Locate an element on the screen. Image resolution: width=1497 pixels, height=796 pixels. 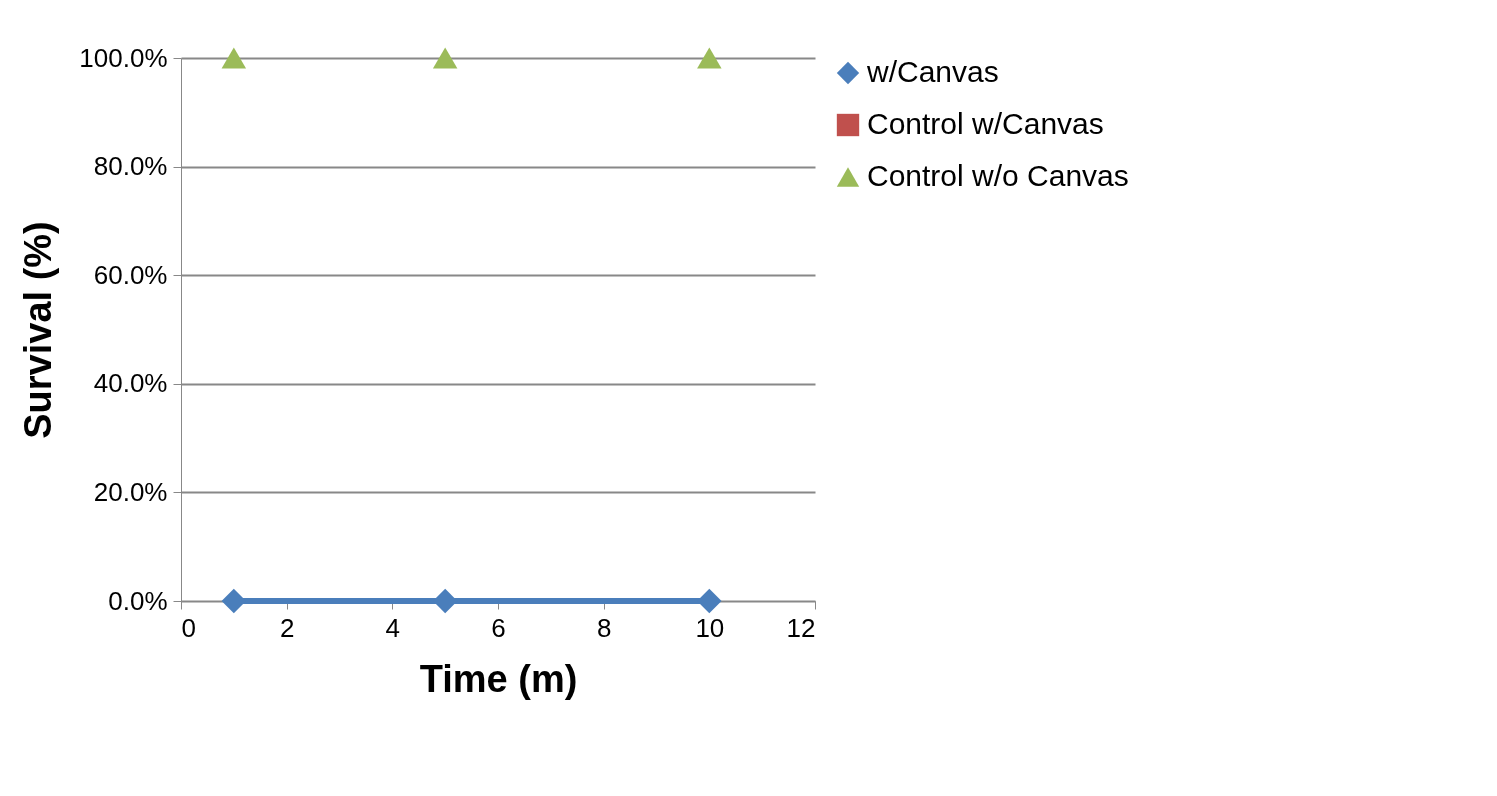
x-tick-label: 6 is located at coordinates (498, 627).